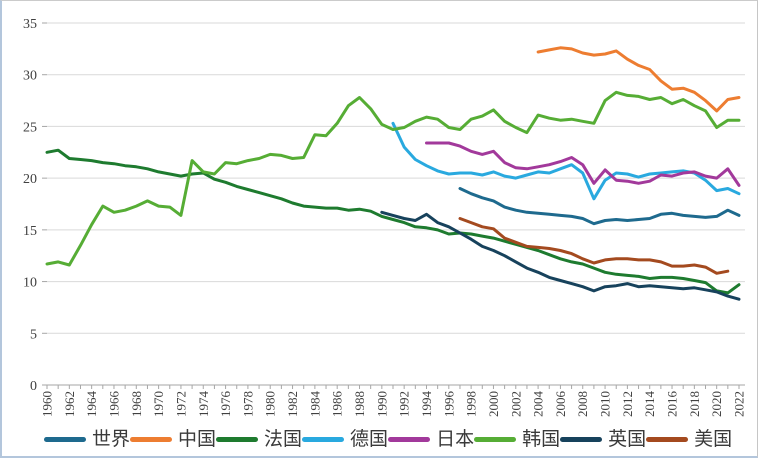  Describe the element at coordinates (381, 404) in the screenshot. I see `x-axis-label-1990: 1990` at that location.